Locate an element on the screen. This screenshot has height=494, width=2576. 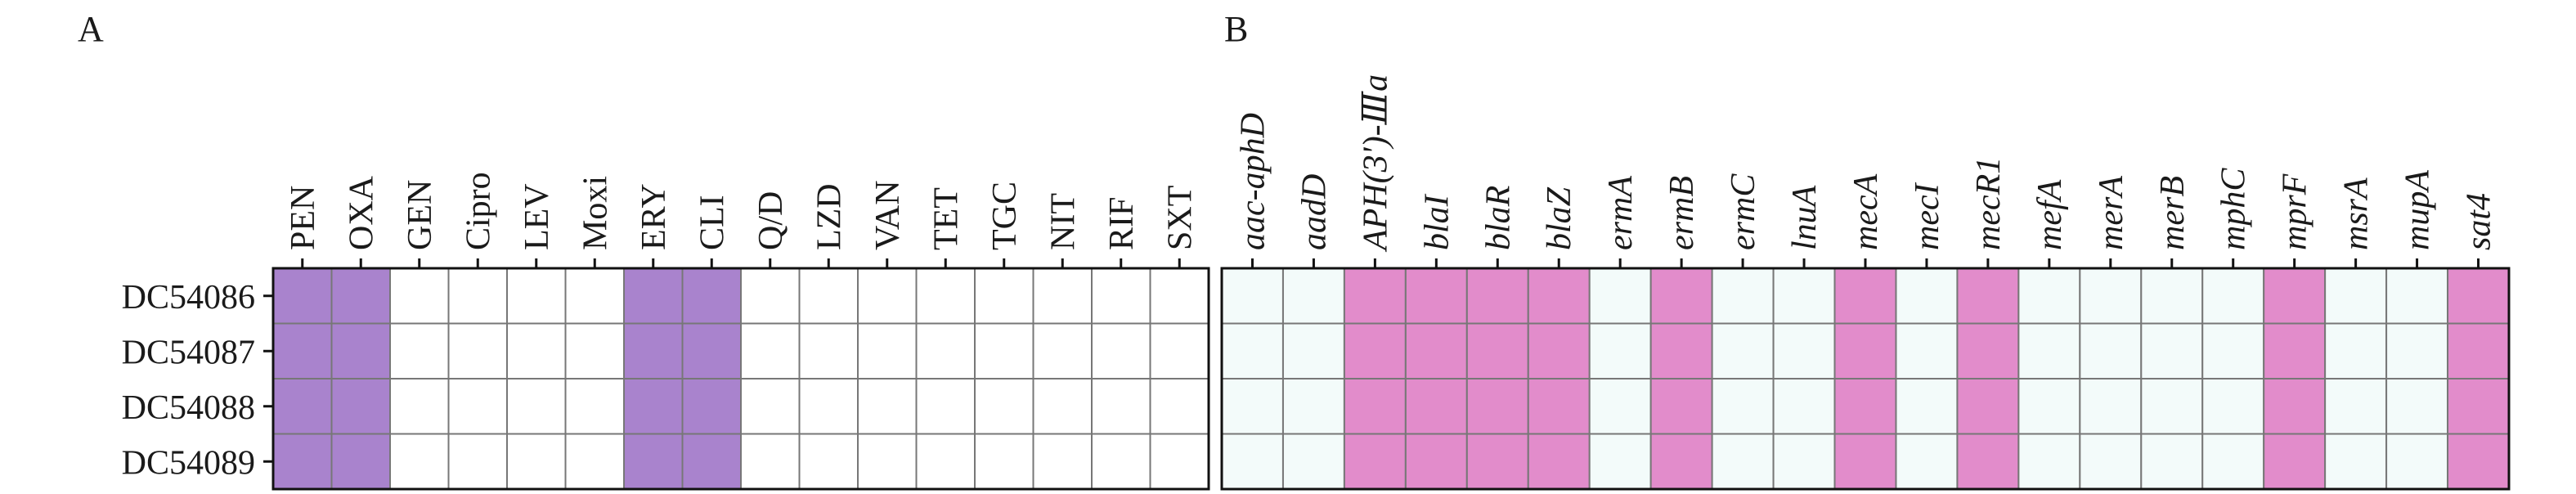
heatmap-cell-dc54087-moxi is located at coordinates (594, 350).